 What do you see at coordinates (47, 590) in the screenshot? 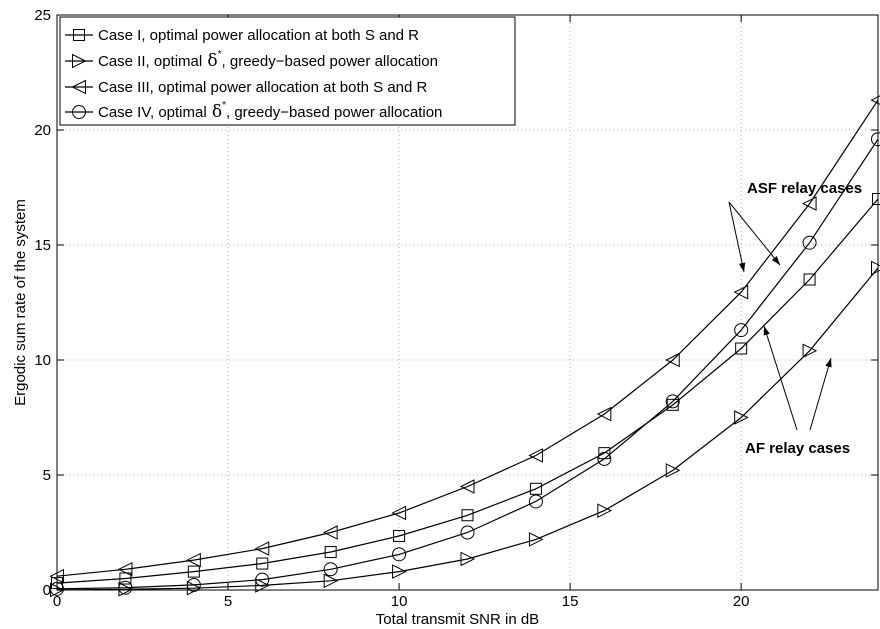
I see `y-tick-label: 0` at bounding box center [47, 590].